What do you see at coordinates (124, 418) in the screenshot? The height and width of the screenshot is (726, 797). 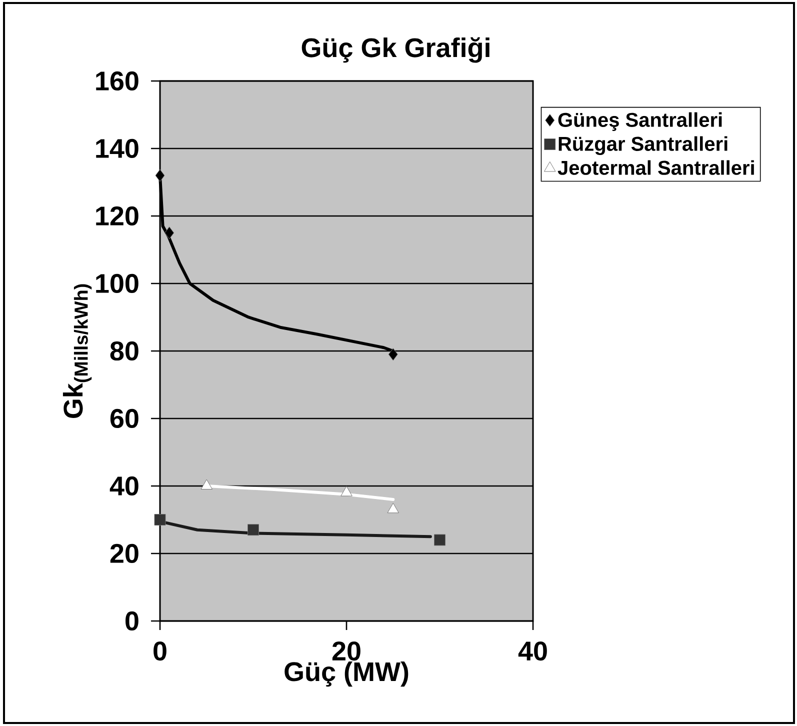 I see `y-tick-label: 60` at bounding box center [124, 418].